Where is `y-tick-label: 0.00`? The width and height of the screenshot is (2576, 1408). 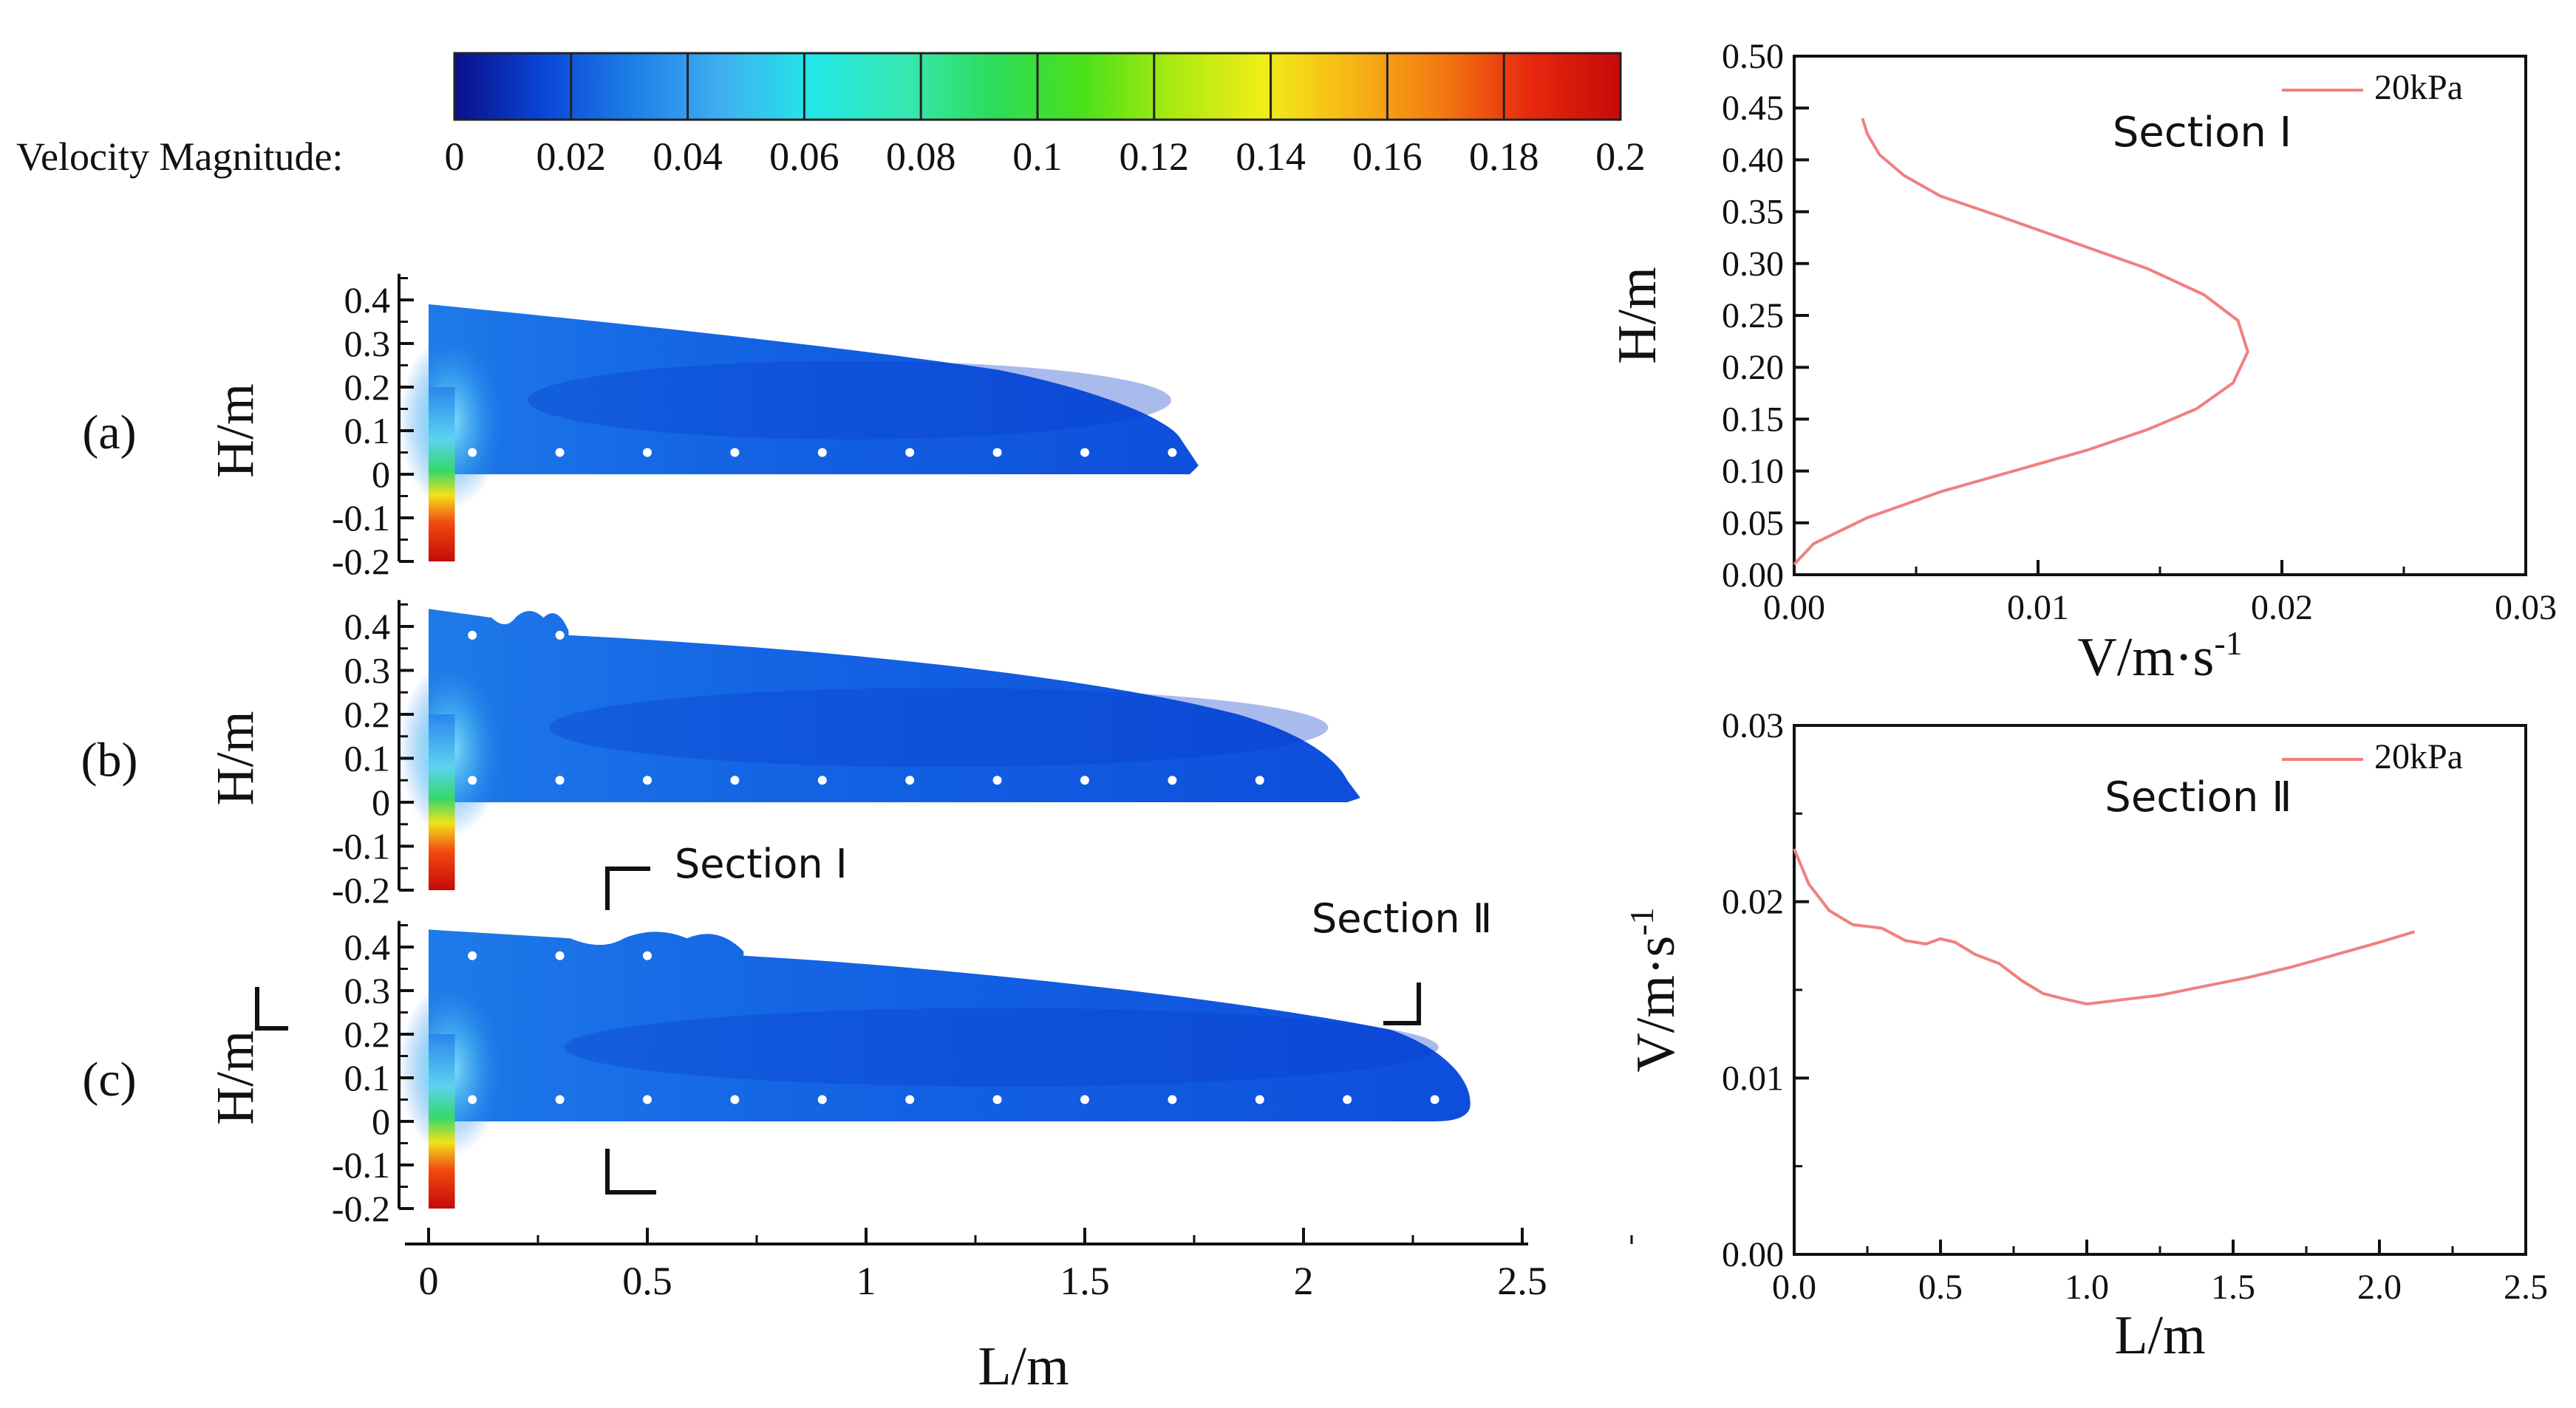 y-tick-label: 0.00 is located at coordinates (1753, 1254).